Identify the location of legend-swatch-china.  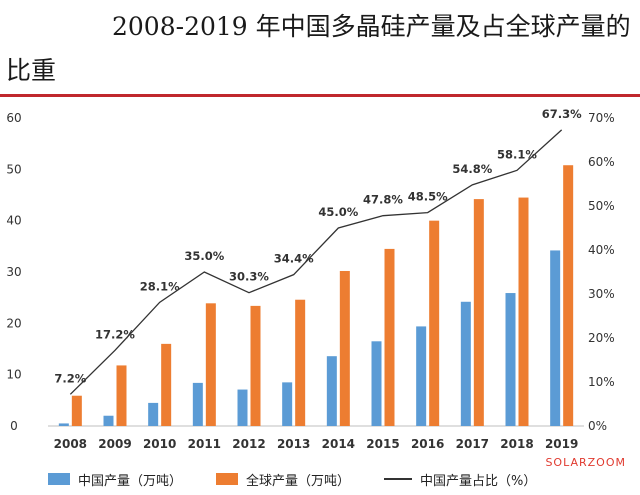
(59, 479).